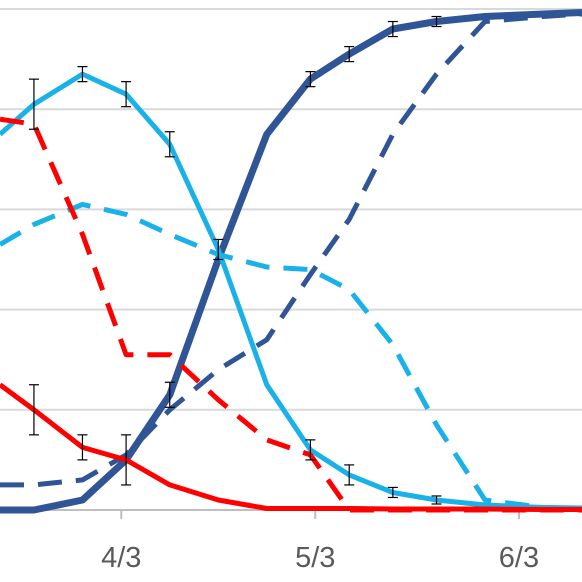 The image size is (582, 582). Describe the element at coordinates (519, 558) in the screenshot. I see `x-tick-label: 6/3` at that location.